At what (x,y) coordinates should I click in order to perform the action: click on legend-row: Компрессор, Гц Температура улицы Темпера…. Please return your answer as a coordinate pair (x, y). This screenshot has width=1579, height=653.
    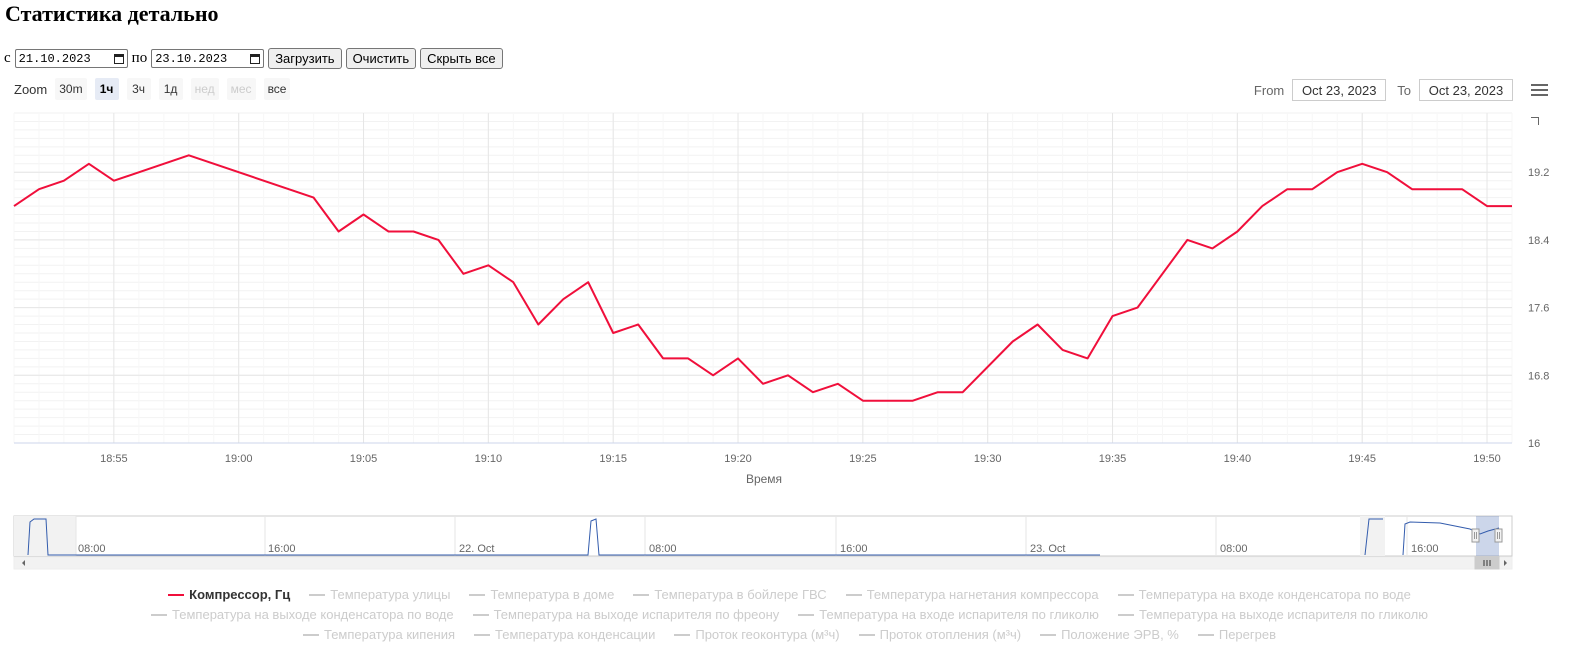
    Looking at the image, I should click on (789, 595).